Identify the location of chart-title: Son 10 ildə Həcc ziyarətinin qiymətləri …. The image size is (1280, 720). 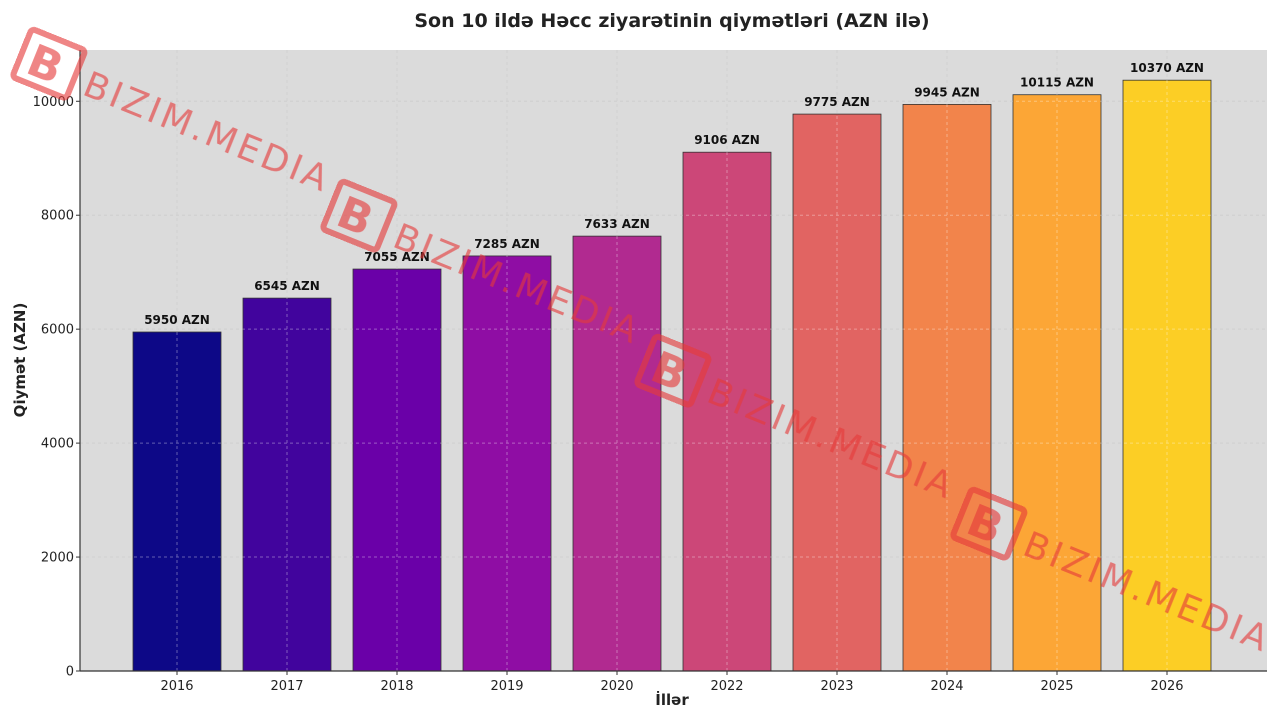
(671, 21).